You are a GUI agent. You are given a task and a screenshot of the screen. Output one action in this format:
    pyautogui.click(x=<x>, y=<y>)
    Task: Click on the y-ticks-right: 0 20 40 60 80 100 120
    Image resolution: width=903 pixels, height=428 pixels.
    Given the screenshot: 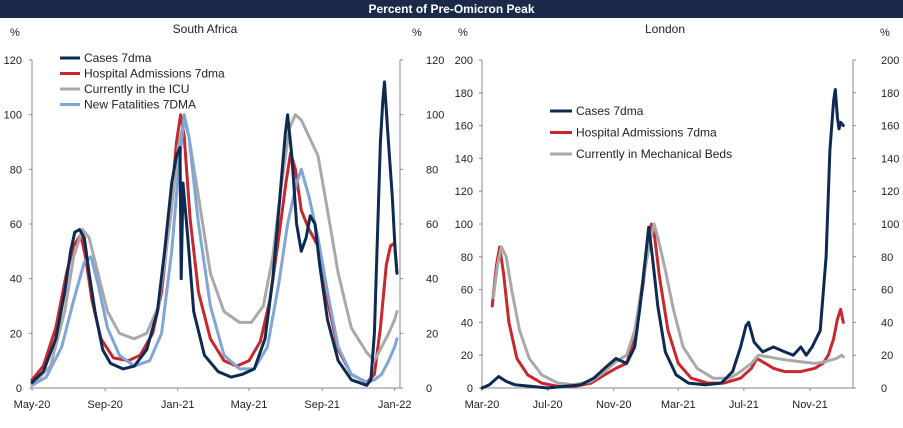 What is the action you would take?
    pyautogui.click(x=435, y=225)
    